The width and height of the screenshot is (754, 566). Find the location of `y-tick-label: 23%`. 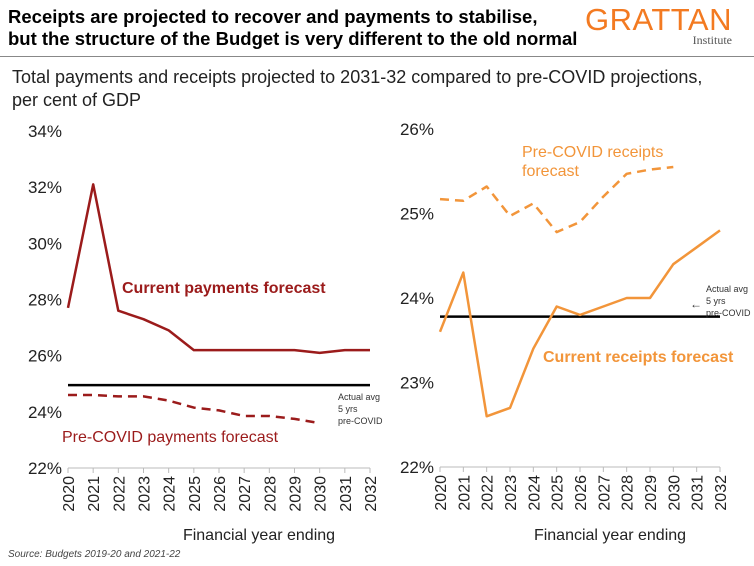

y-tick-label: 23% is located at coordinates (417, 383).